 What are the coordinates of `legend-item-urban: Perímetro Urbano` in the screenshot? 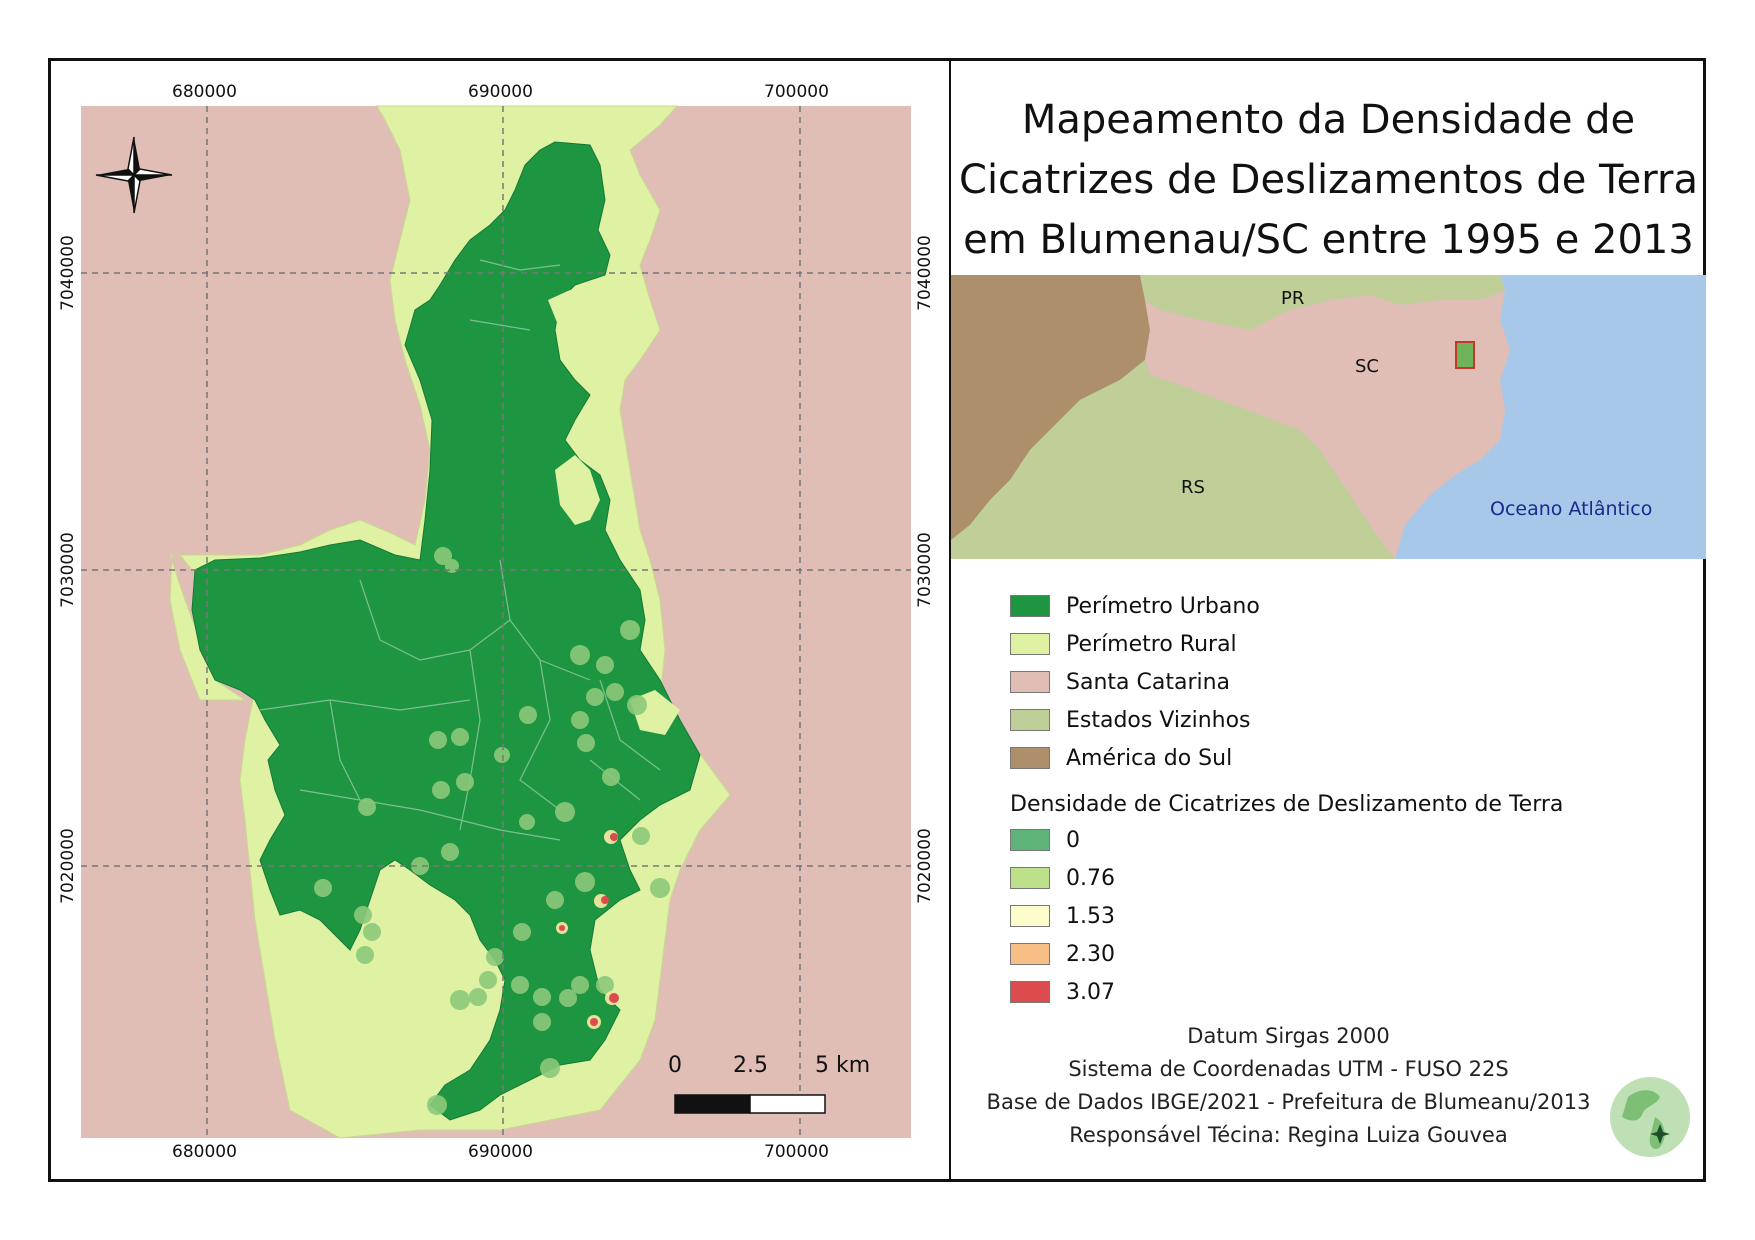 It's located at (1135, 606).